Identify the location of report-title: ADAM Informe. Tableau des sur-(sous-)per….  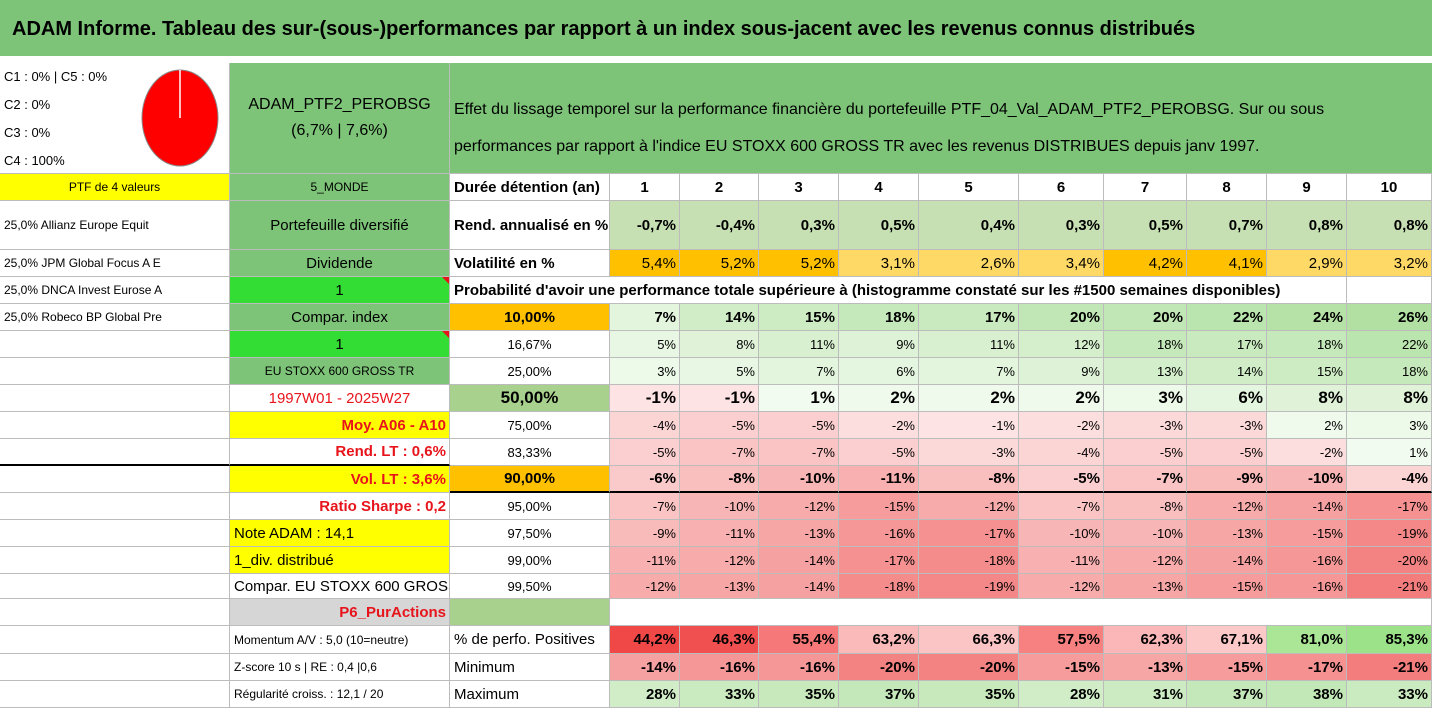
(716, 28).